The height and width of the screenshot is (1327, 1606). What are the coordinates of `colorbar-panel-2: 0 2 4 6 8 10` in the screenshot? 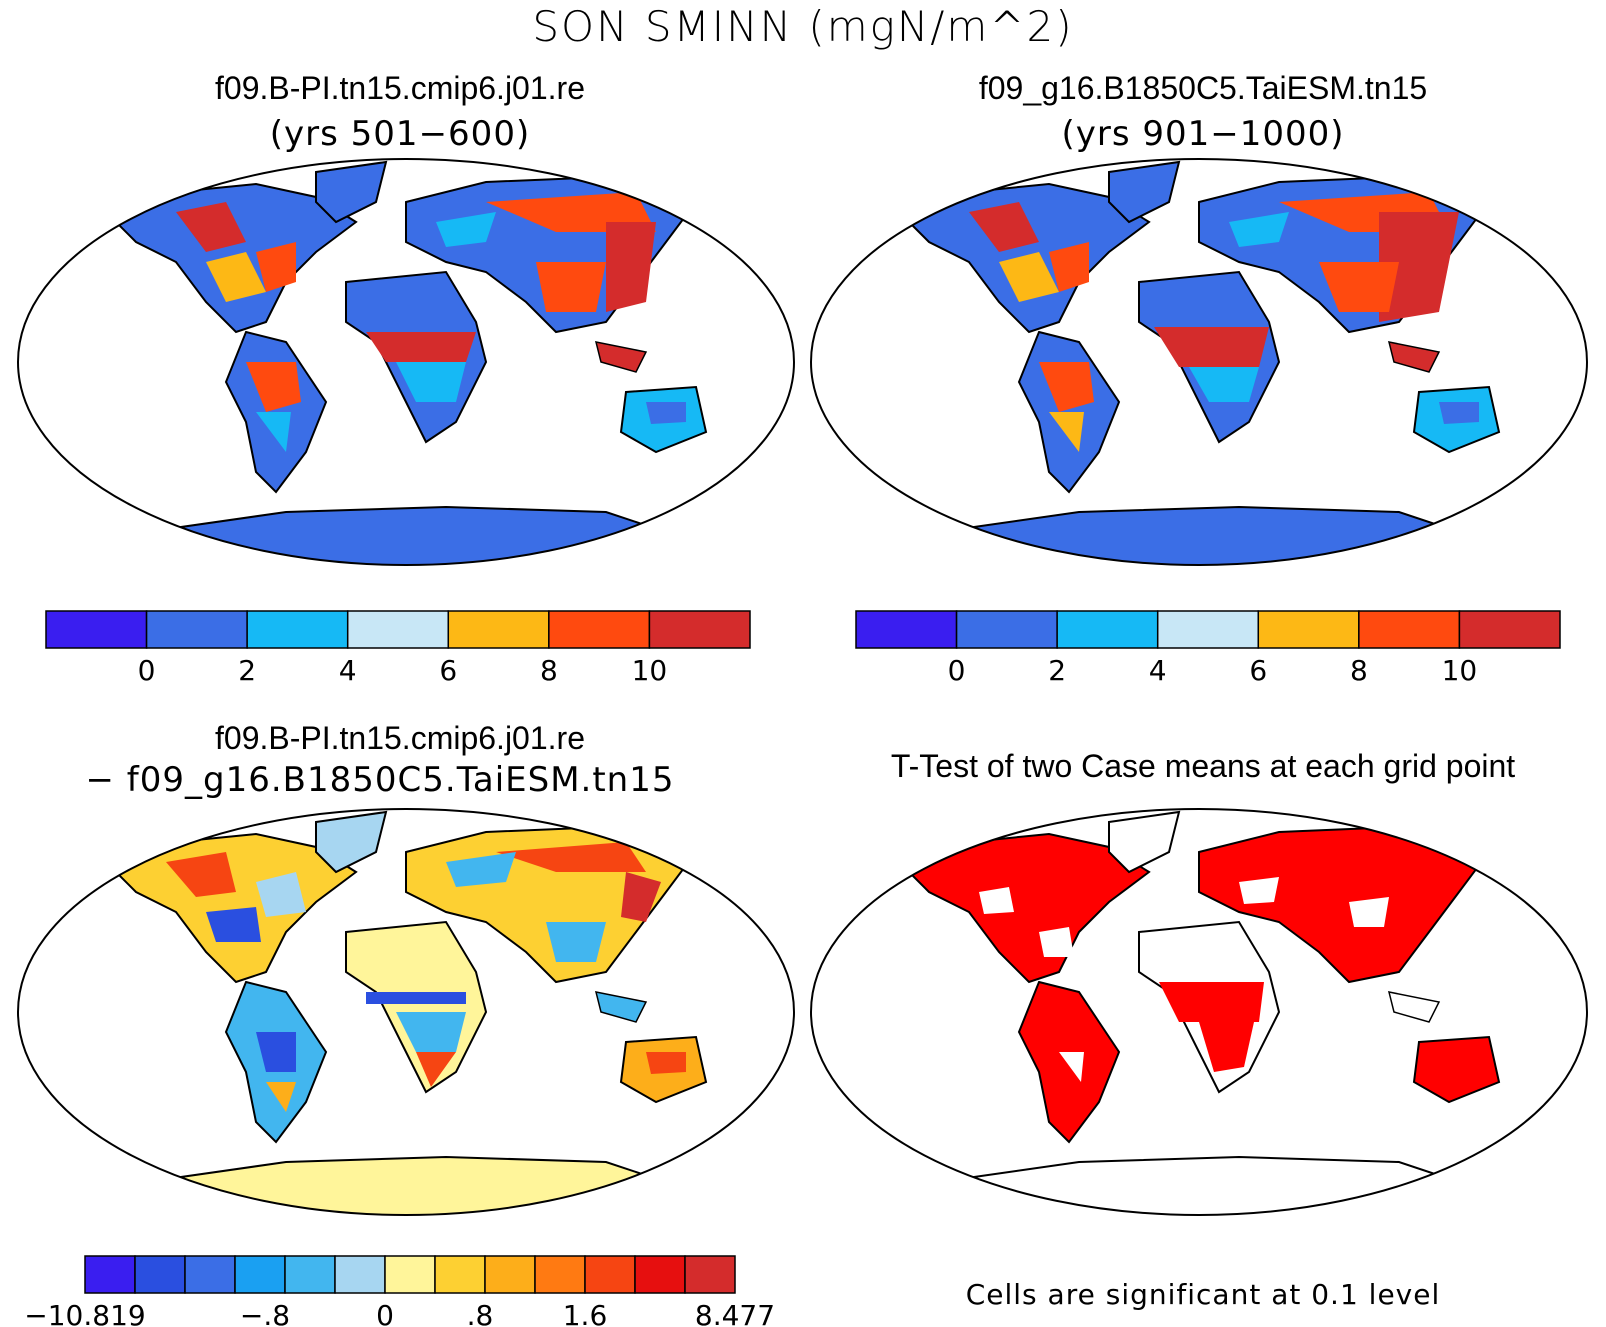 It's located at (1208, 648).